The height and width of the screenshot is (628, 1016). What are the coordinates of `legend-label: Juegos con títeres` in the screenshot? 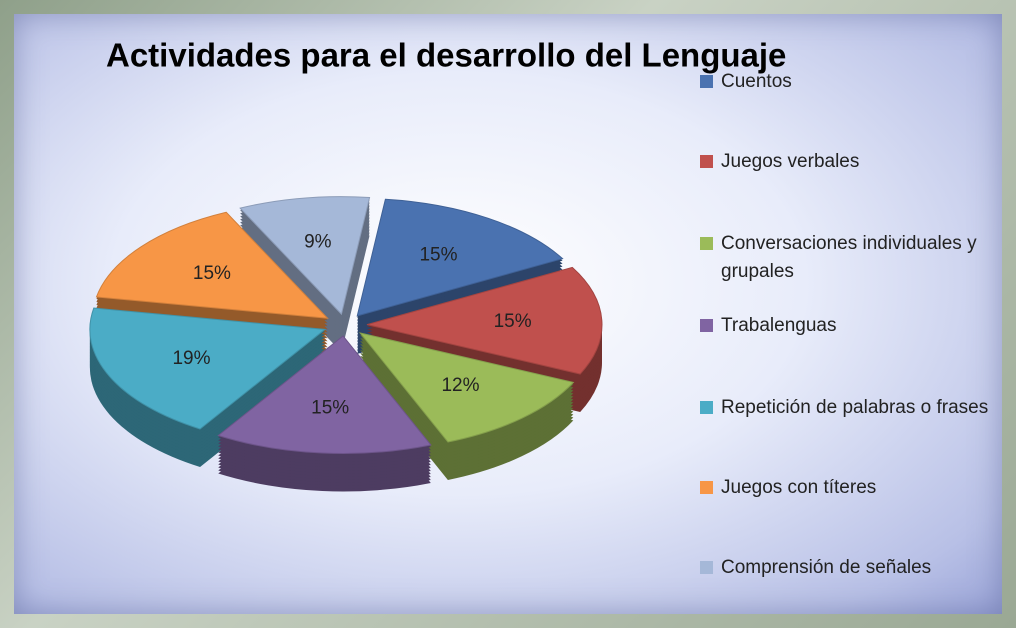 It's located at (799, 487).